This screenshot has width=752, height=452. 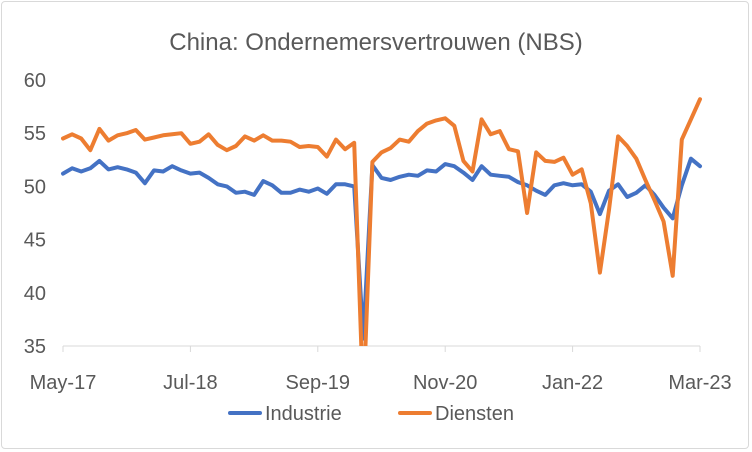 I want to click on x-tick-label: May-17, so click(x=63, y=383).